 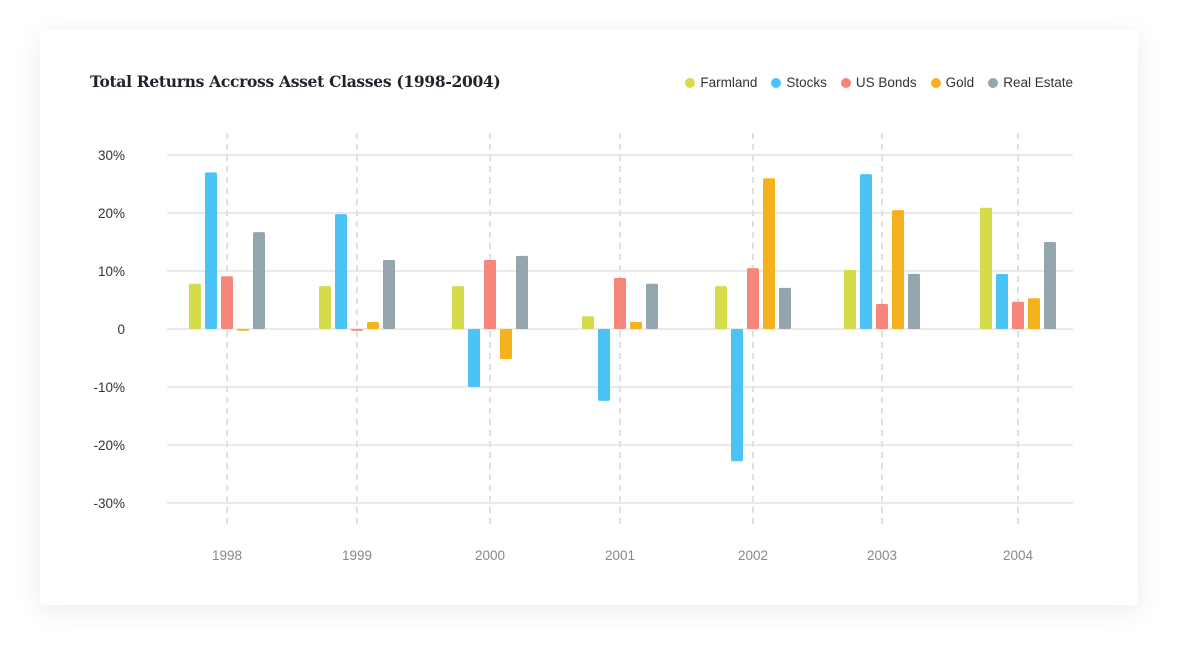 I want to click on bar-stocks-1998, so click(x=211, y=250).